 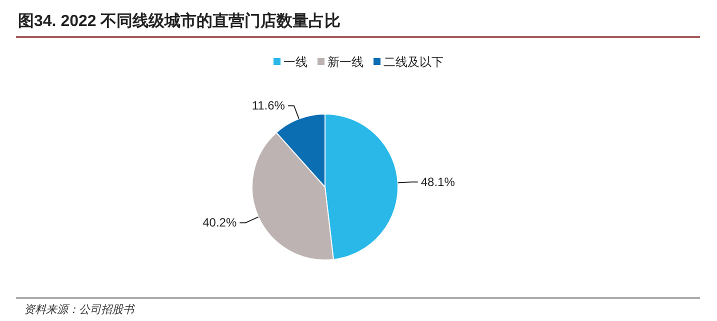 I want to click on data-label: 48.1%, so click(x=438, y=181).